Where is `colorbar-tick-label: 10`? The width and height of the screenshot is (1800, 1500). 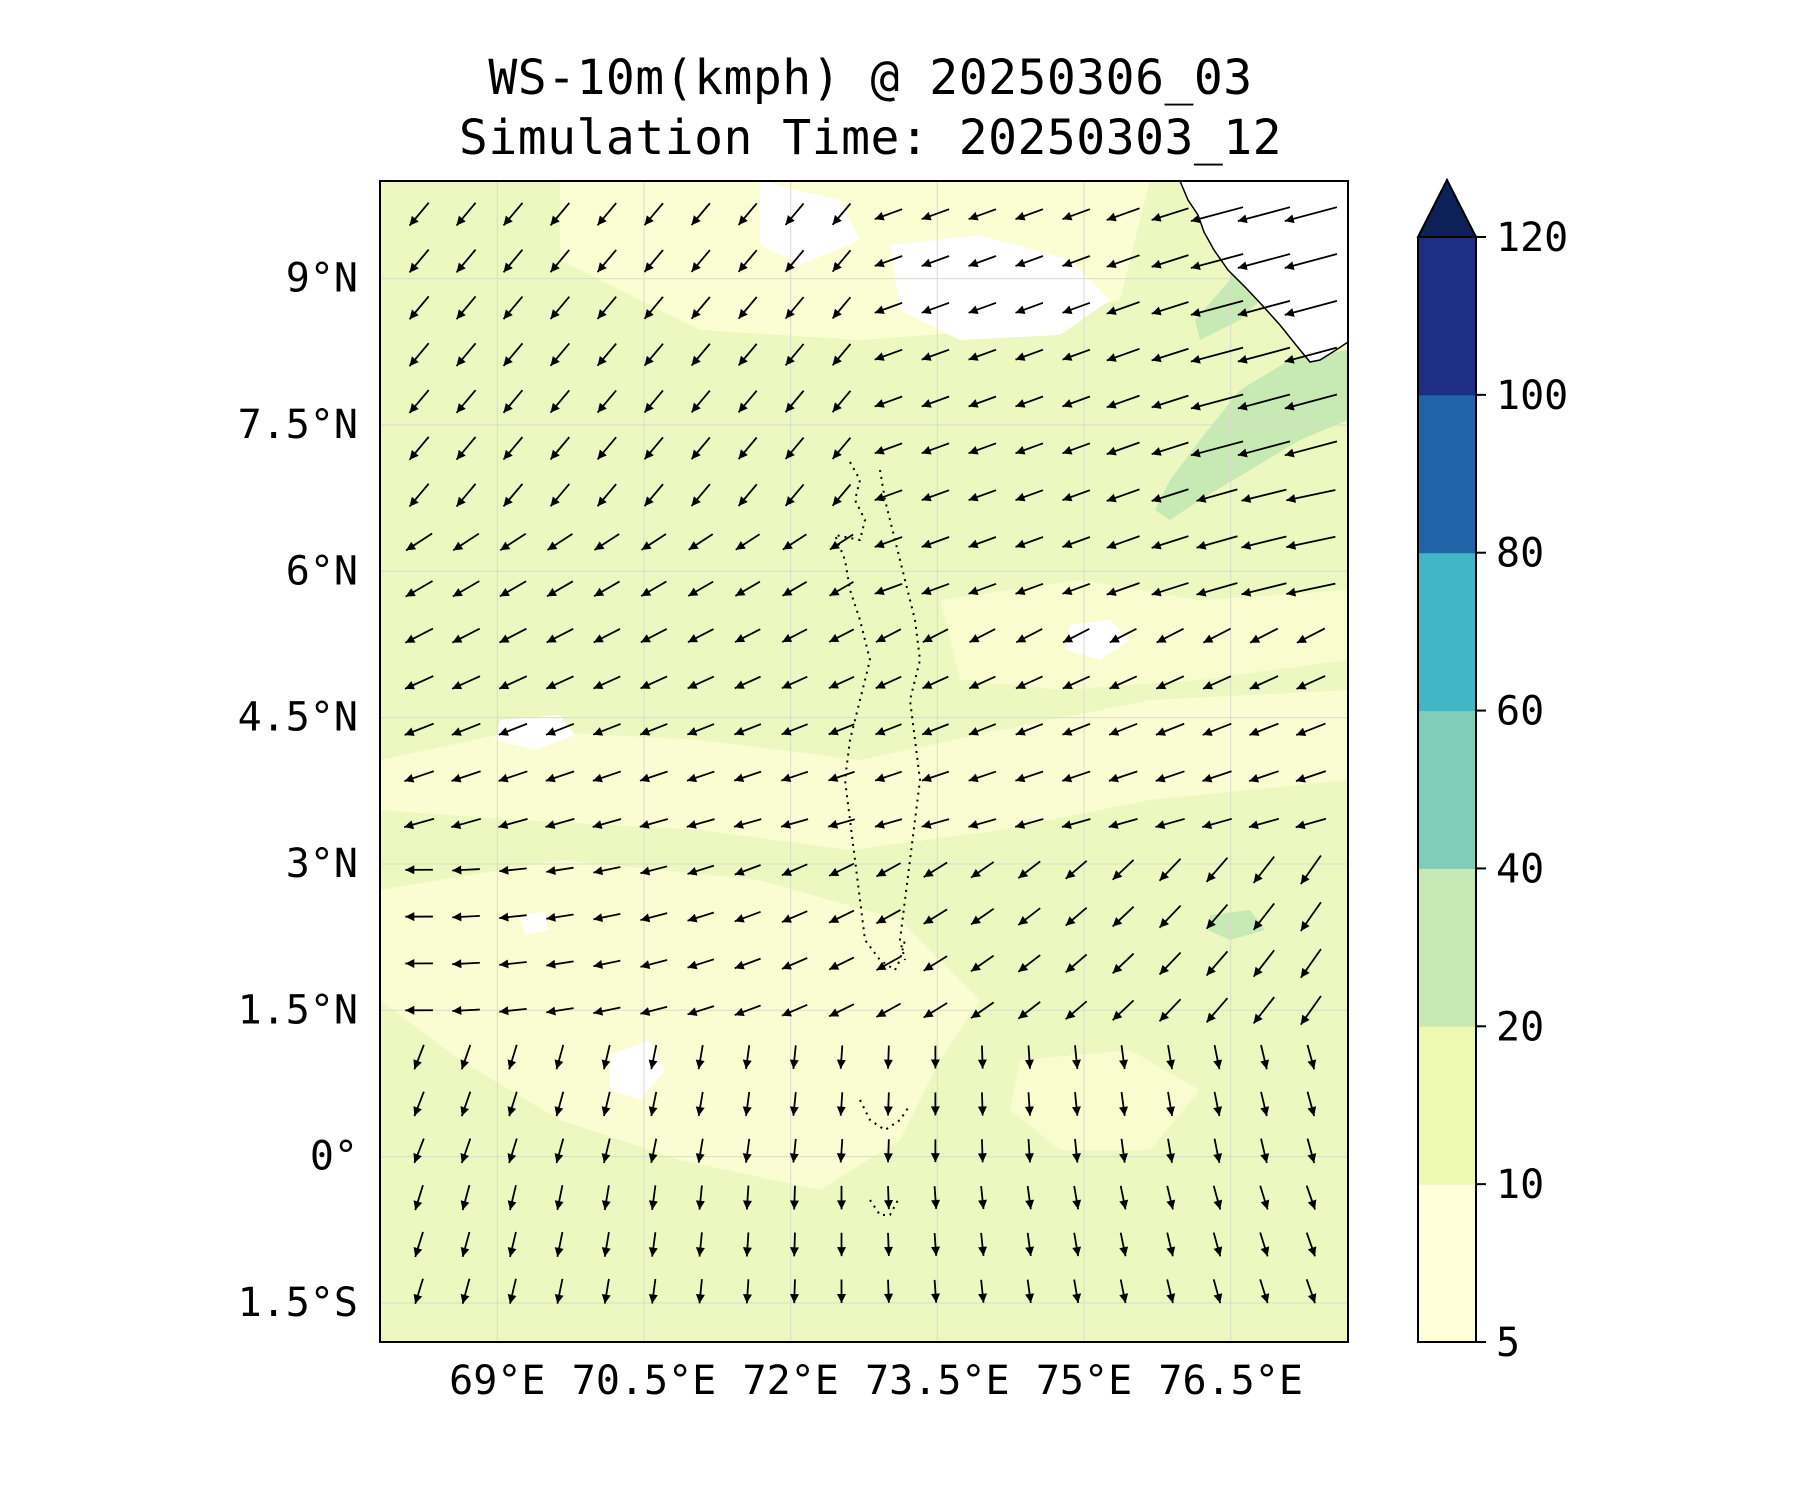 colorbar-tick-label: 10 is located at coordinates (1520, 1185).